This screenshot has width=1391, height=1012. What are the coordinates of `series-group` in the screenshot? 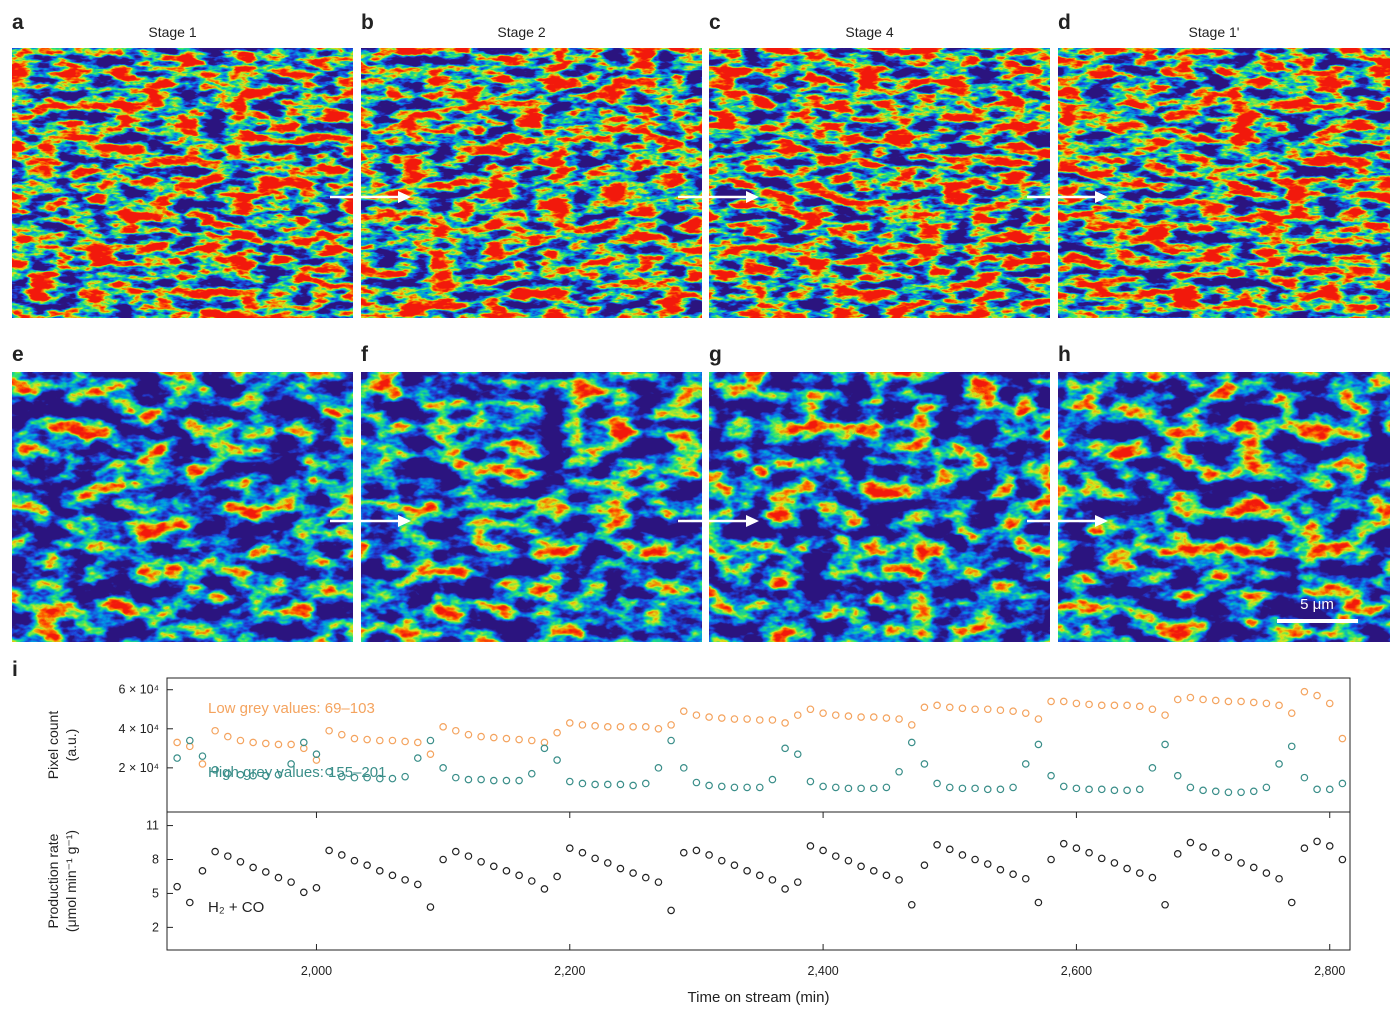 It's located at (760, 742).